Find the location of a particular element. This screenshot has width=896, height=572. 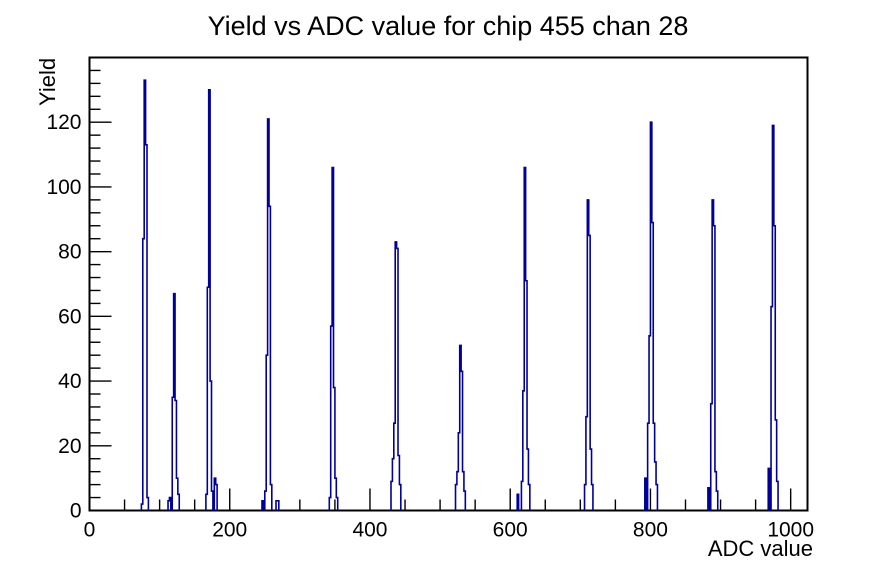

x-tick-label: 200 is located at coordinates (229, 530).